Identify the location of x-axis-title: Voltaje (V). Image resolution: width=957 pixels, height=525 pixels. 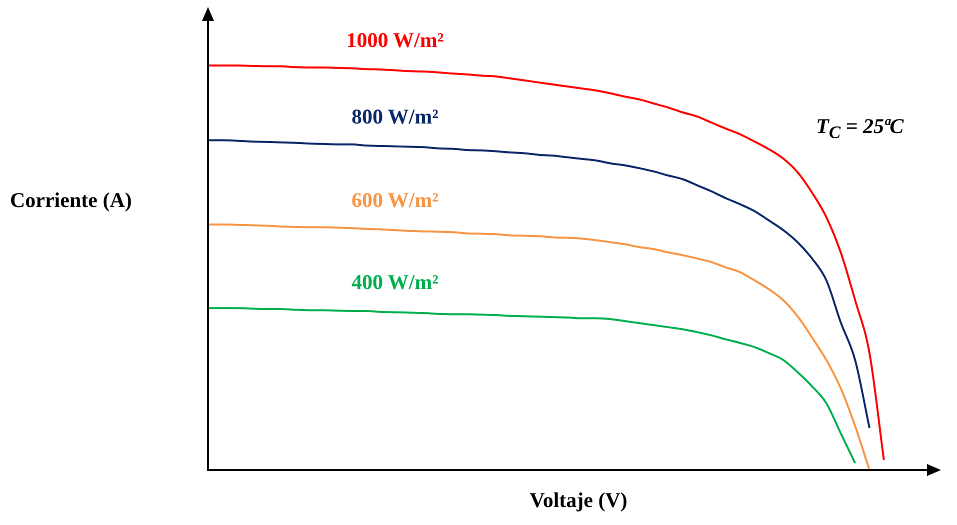
(578, 500).